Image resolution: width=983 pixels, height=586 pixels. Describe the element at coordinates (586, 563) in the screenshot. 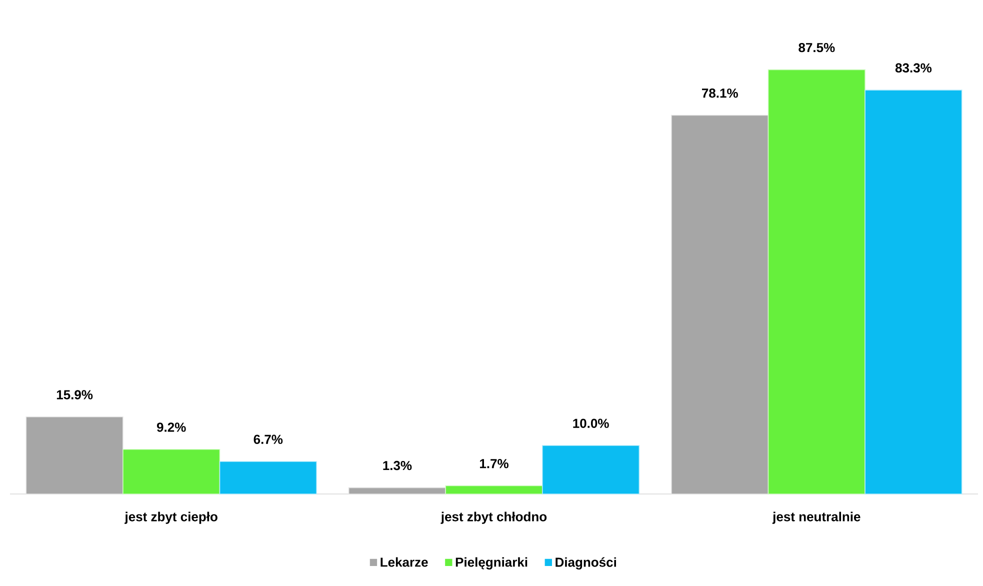

I see `legend-label: Diagności` at that location.